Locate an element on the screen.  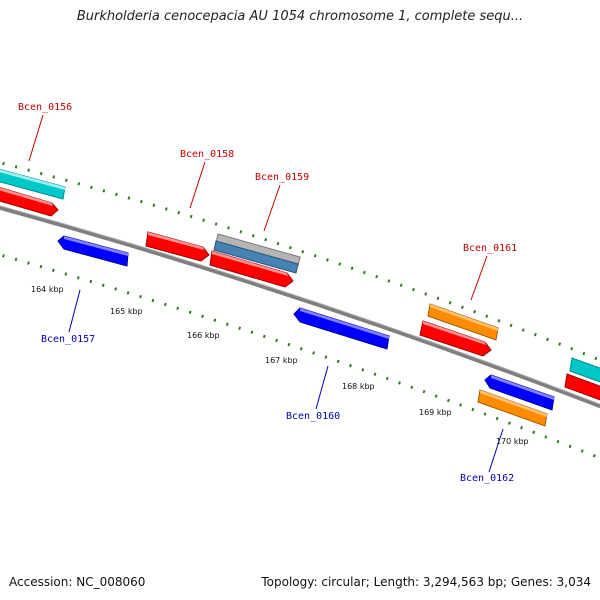
gene-bcen0161-orange is located at coordinates (463, 322).